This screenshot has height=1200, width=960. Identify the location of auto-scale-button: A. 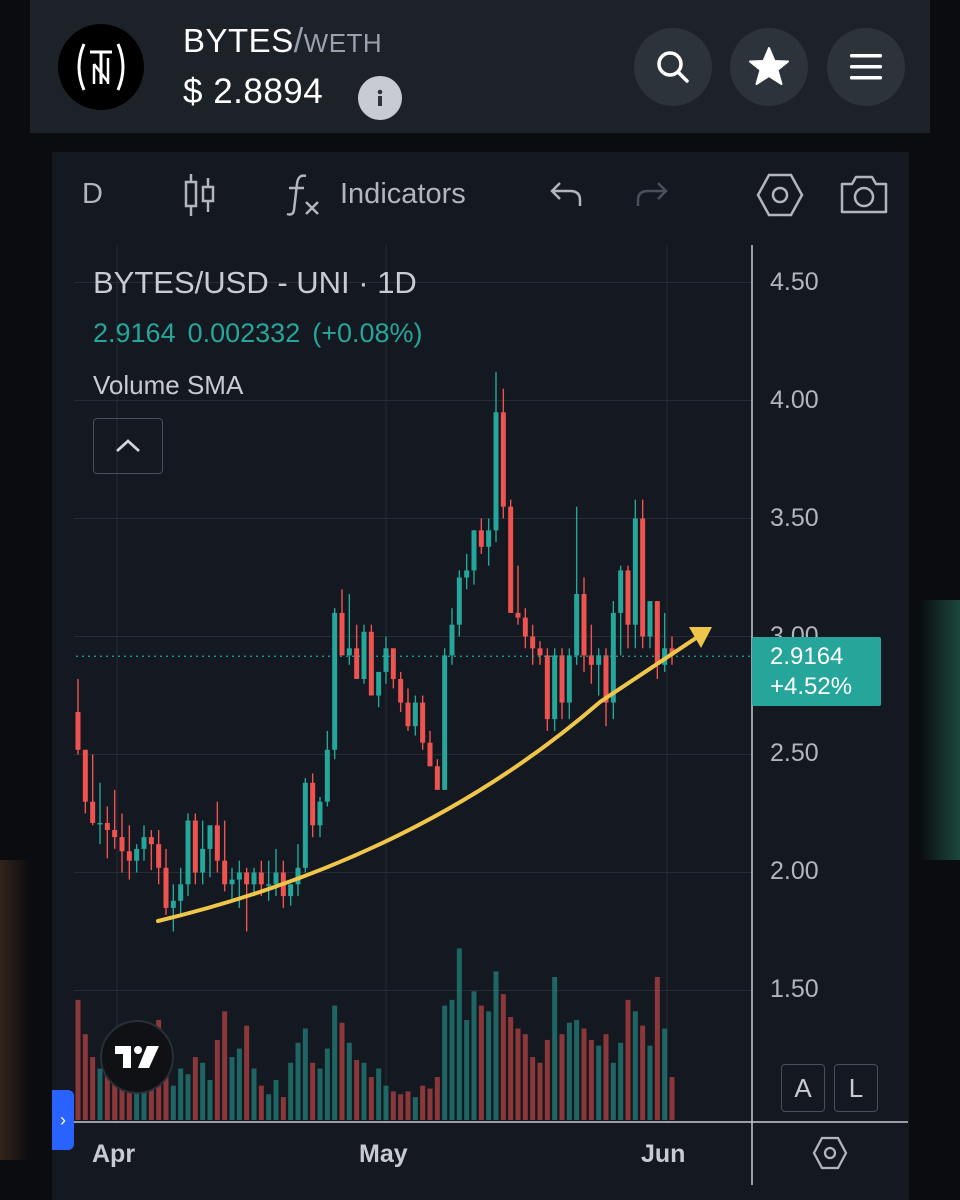
(803, 1088).